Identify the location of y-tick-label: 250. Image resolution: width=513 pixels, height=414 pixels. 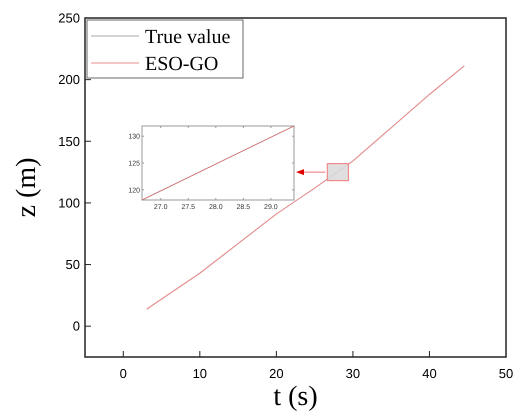
(69, 18).